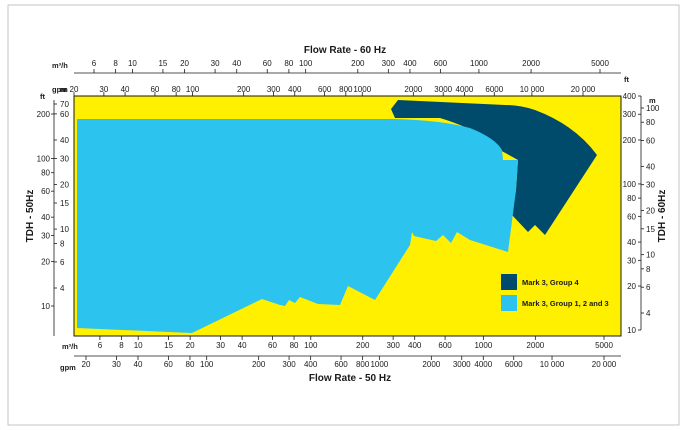 The width and height of the screenshot is (687, 430). Describe the element at coordinates (494, 89) in the screenshot. I see `top-gpm-tick-label: 6000` at that location.